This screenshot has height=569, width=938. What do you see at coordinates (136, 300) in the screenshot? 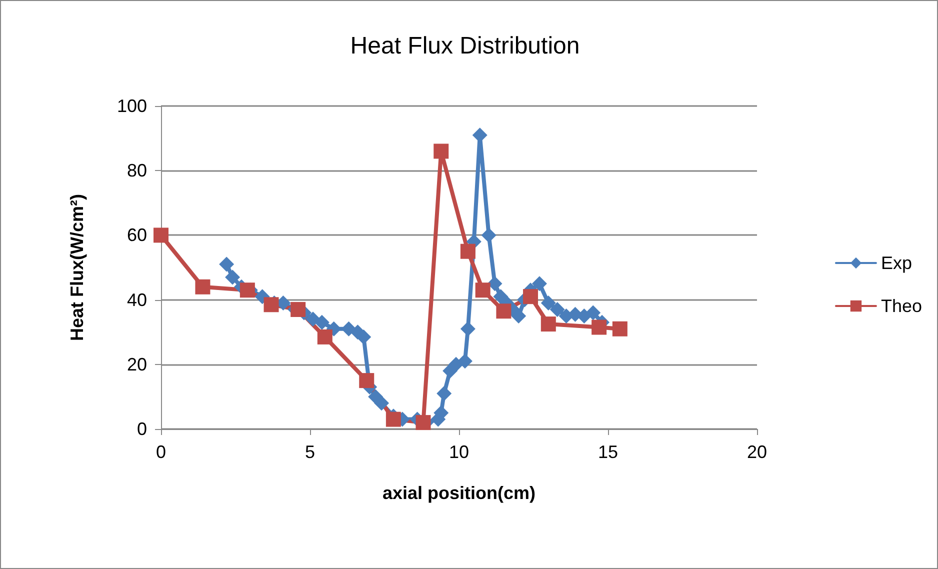
I see `y-tick-label: 40` at bounding box center [136, 300].